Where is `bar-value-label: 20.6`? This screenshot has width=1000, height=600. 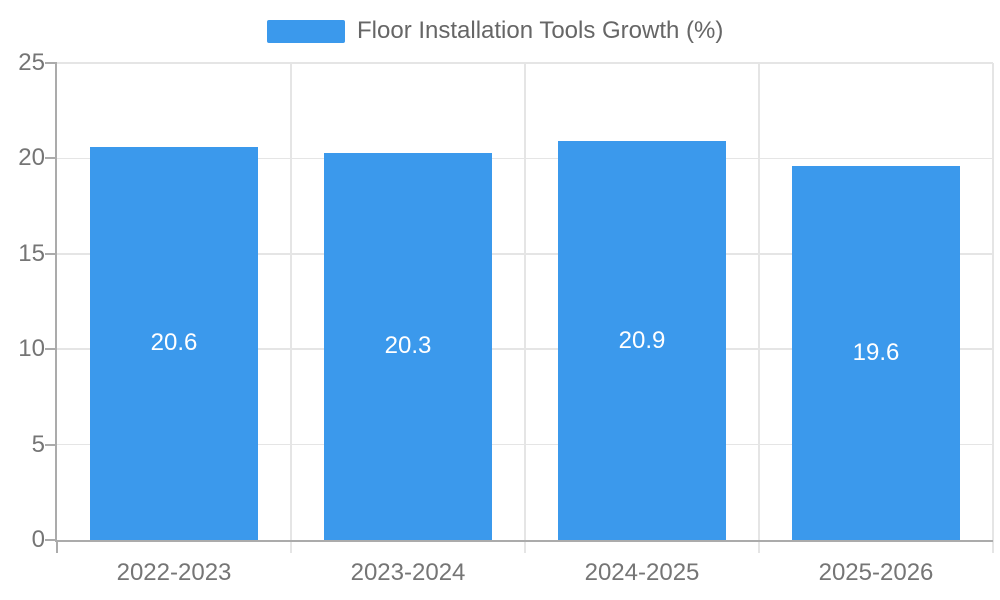 bar-value-label: 20.6 is located at coordinates (174, 343).